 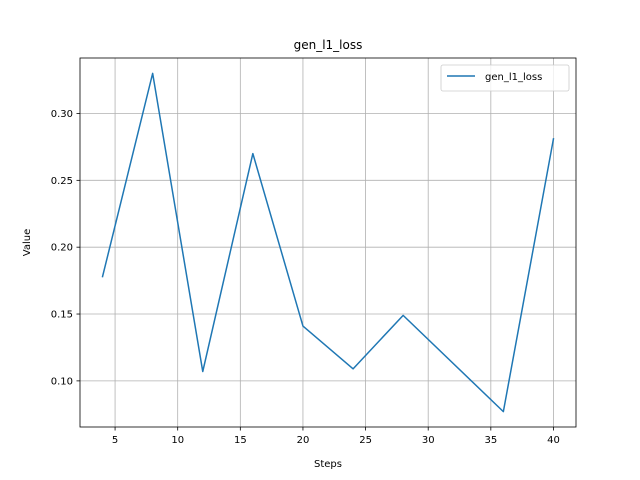 What do you see at coordinates (62, 315) in the screenshot?
I see `y-tick-label: 0.15` at bounding box center [62, 315].